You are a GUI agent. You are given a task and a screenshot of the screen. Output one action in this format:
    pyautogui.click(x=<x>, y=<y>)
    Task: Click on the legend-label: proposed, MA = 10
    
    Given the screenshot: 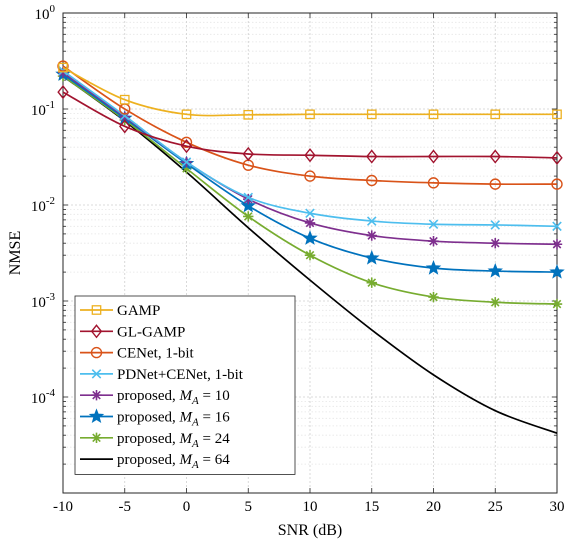 What is the action you would take?
    pyautogui.click(x=173, y=397)
    